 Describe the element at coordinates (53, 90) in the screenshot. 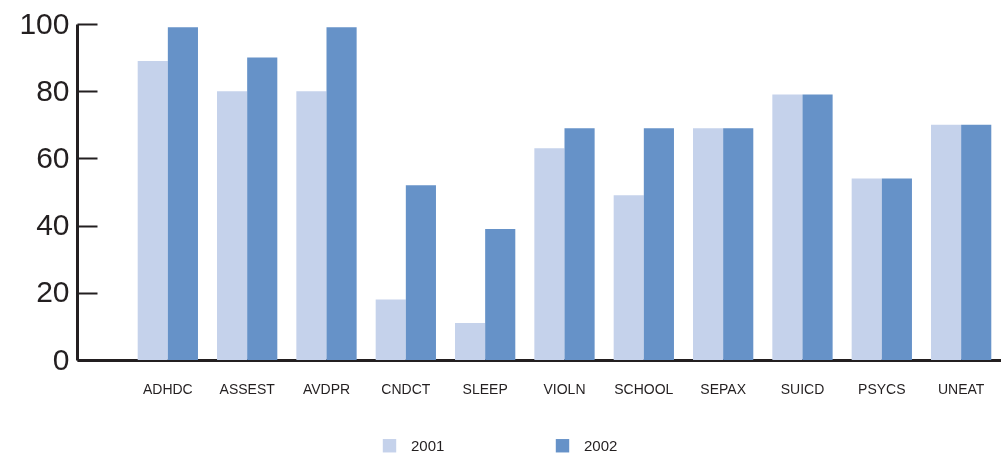

I see `y-tick-label: 80` at that location.